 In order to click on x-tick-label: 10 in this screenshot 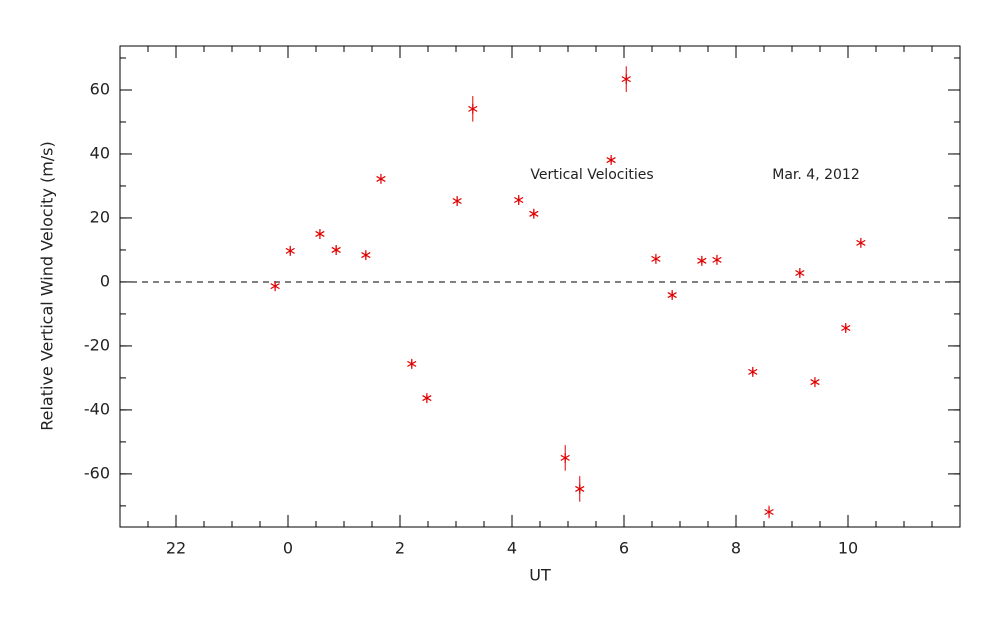, I will do `click(848, 548)`.